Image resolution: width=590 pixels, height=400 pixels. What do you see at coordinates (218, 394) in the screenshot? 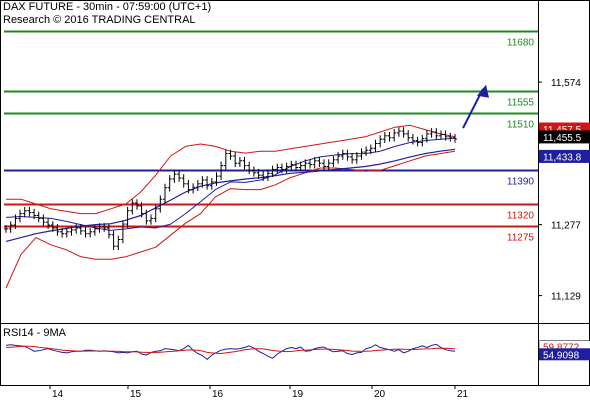
I see `x-tick-label-16: 16` at bounding box center [218, 394].